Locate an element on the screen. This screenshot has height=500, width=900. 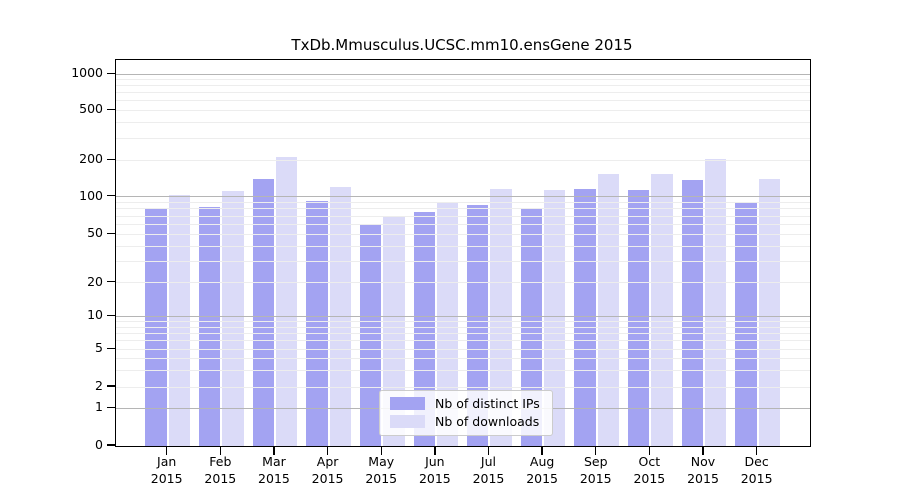
x-tick-label-nov: Nov 2015 is located at coordinates (703, 470).